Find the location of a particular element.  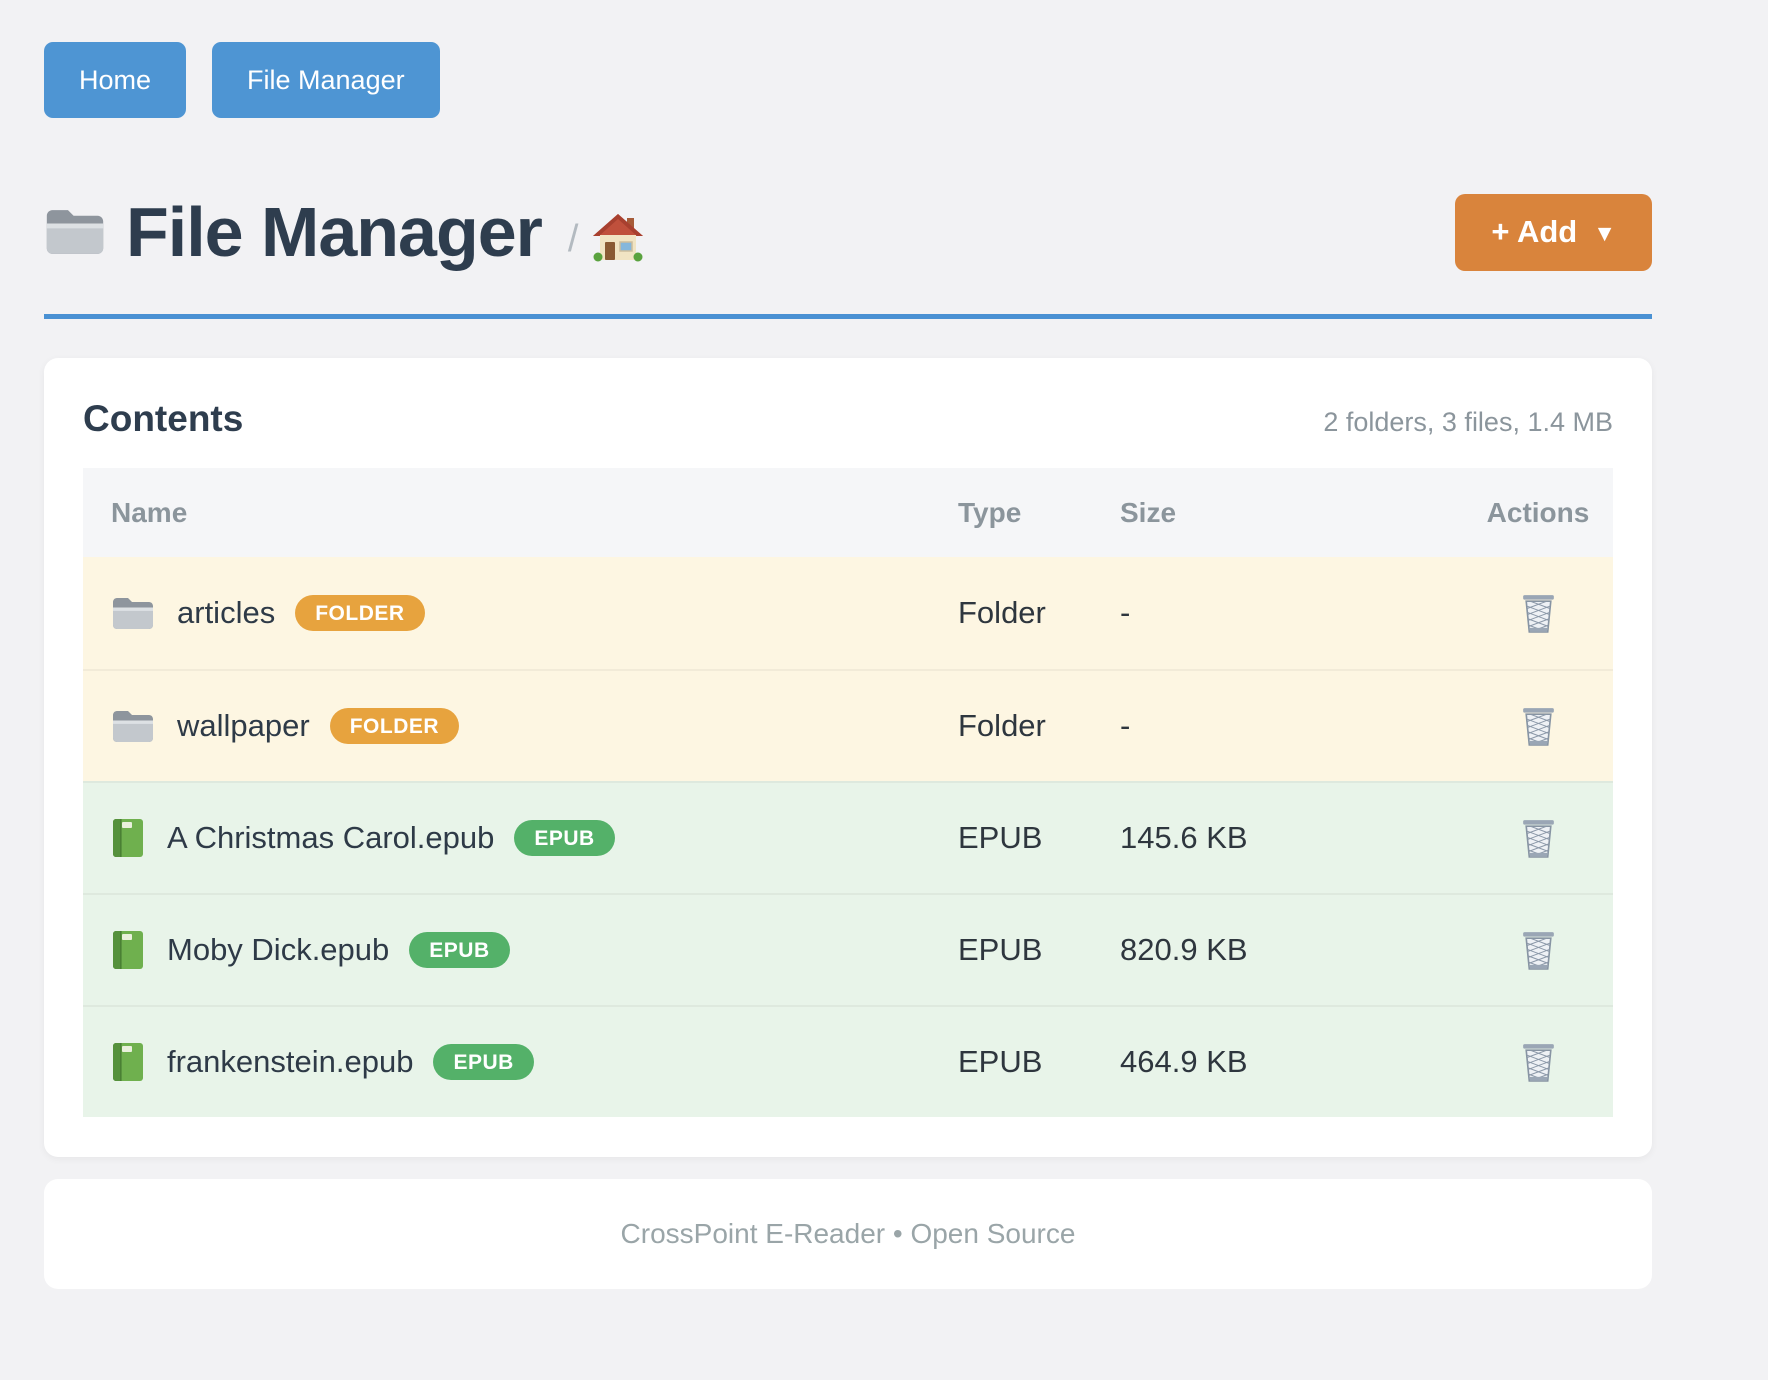

column-header-actions: Actions is located at coordinates (1538, 512).